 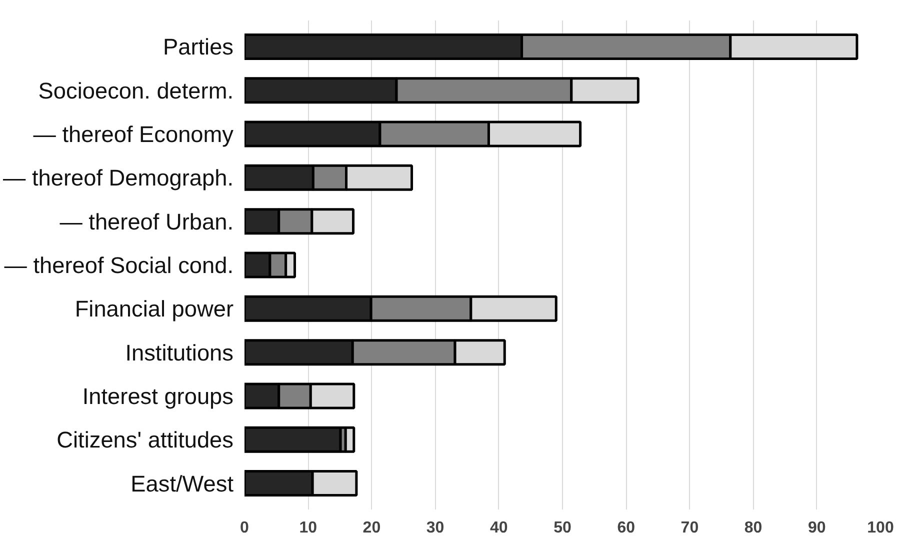 What do you see at coordinates (435, 528) in the screenshot?
I see `x-tick-label: 30` at bounding box center [435, 528].